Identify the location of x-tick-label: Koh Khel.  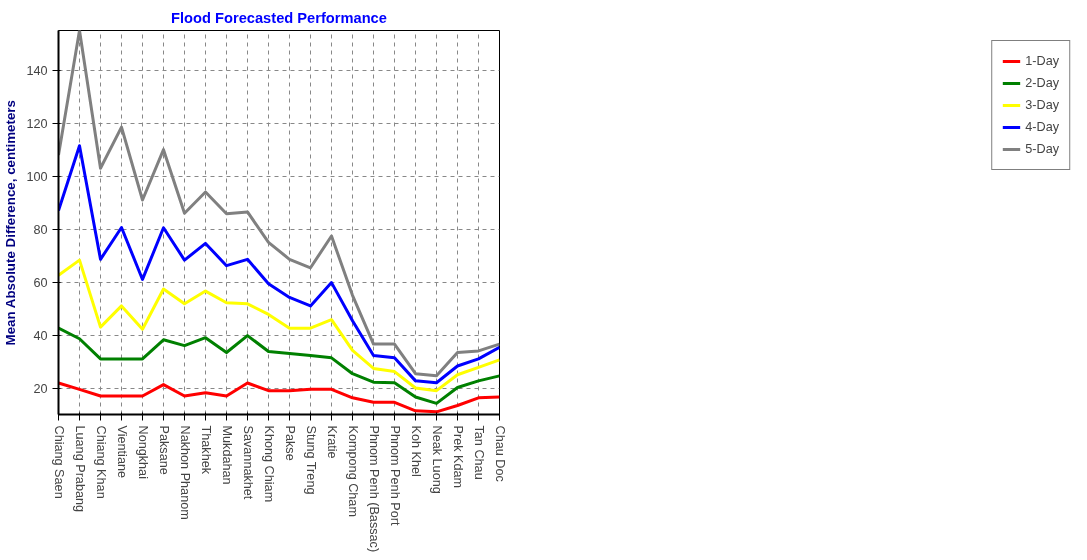
(415, 451).